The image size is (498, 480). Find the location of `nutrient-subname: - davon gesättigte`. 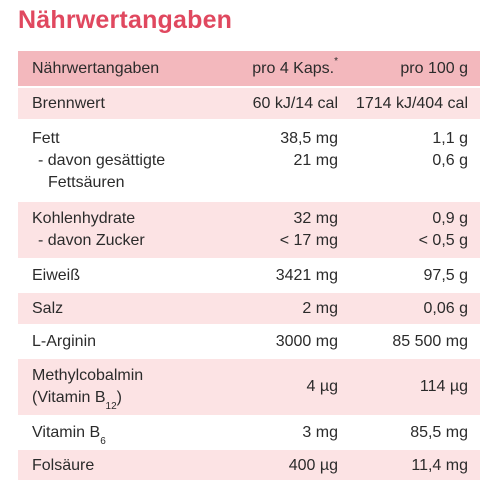

nutrient-subname: - davon gesättigte is located at coordinates (102, 160).